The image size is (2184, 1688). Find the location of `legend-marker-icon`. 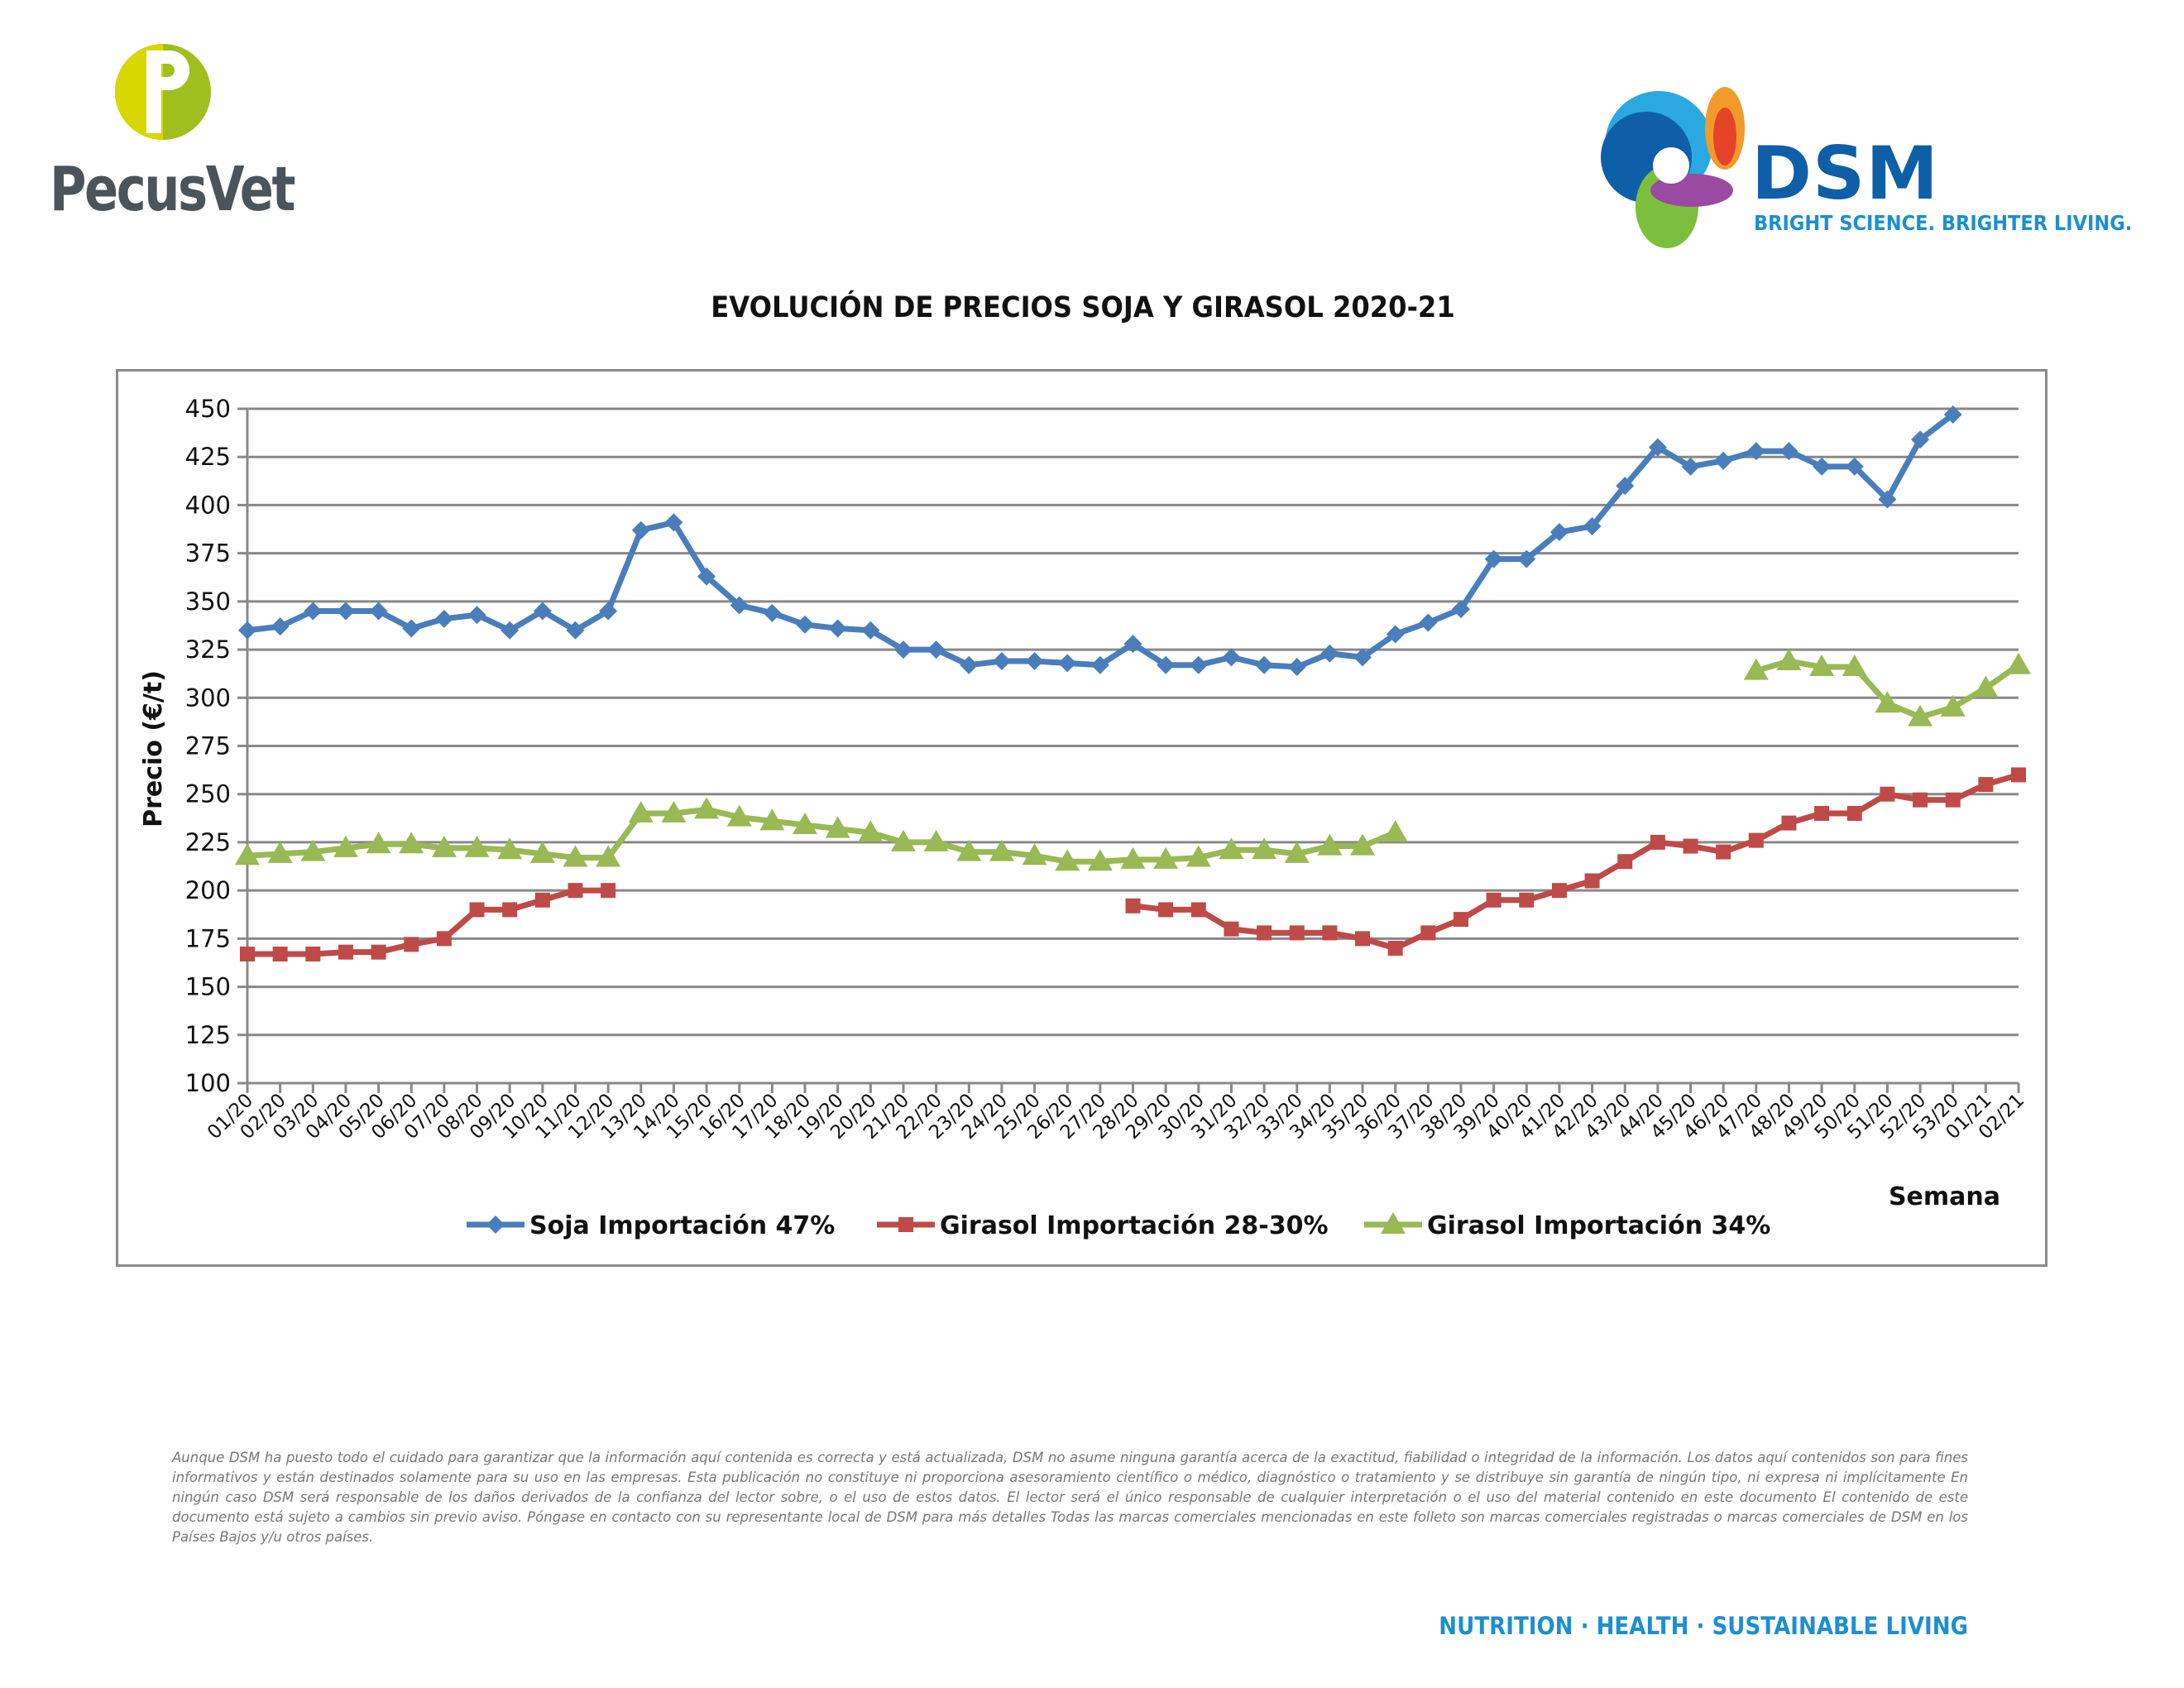

legend-marker-icon is located at coordinates (905, 1224).